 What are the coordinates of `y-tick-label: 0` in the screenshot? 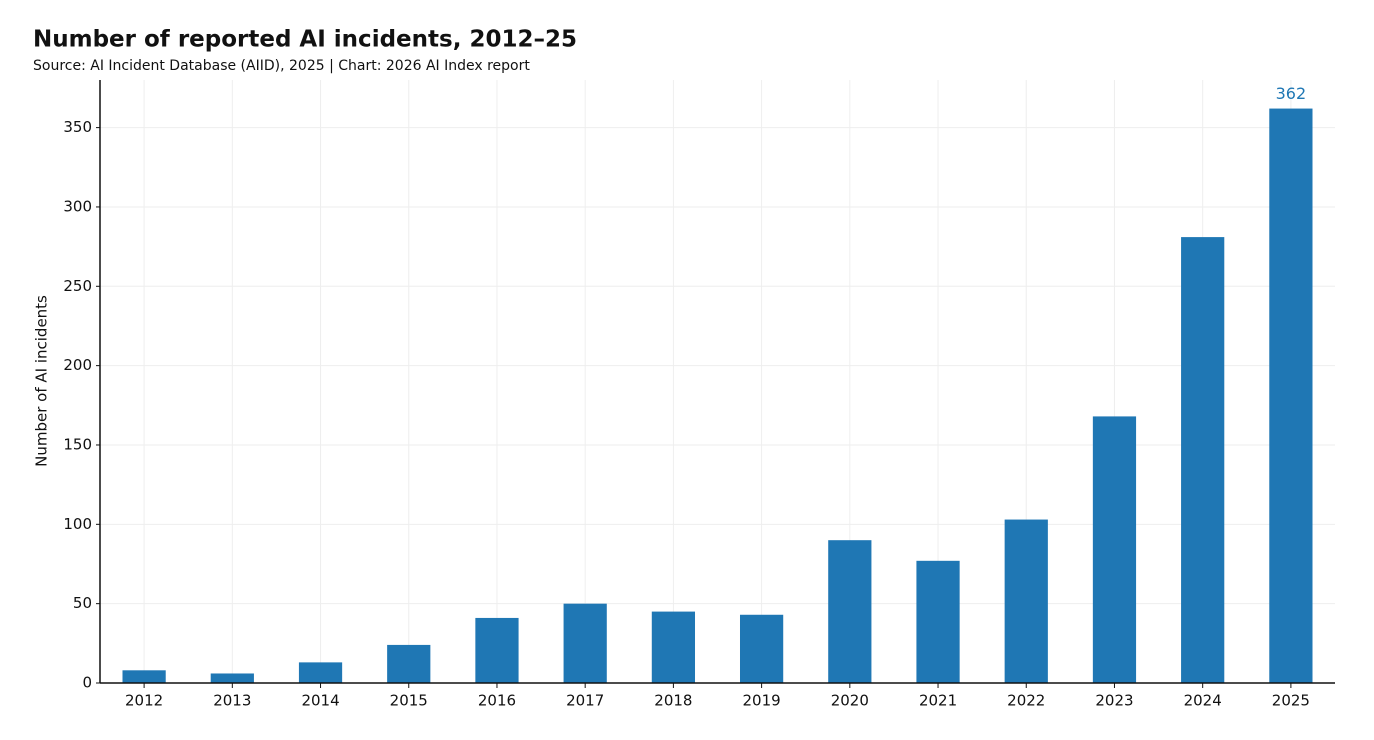 It's located at (87, 683).